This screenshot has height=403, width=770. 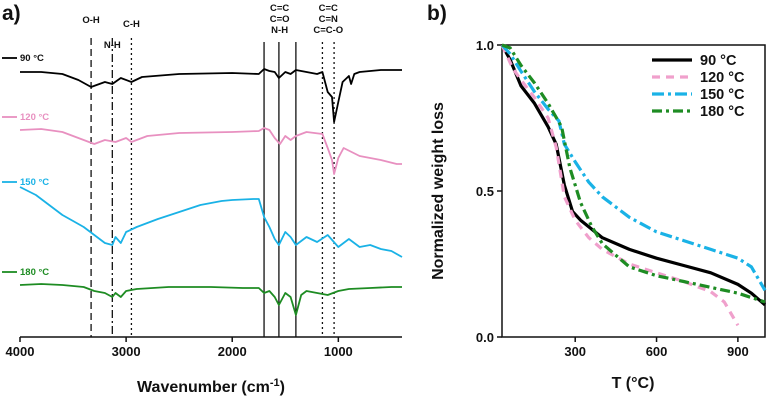 I want to click on panel-b-y-tick-label: 0.0, so click(x=485, y=337).